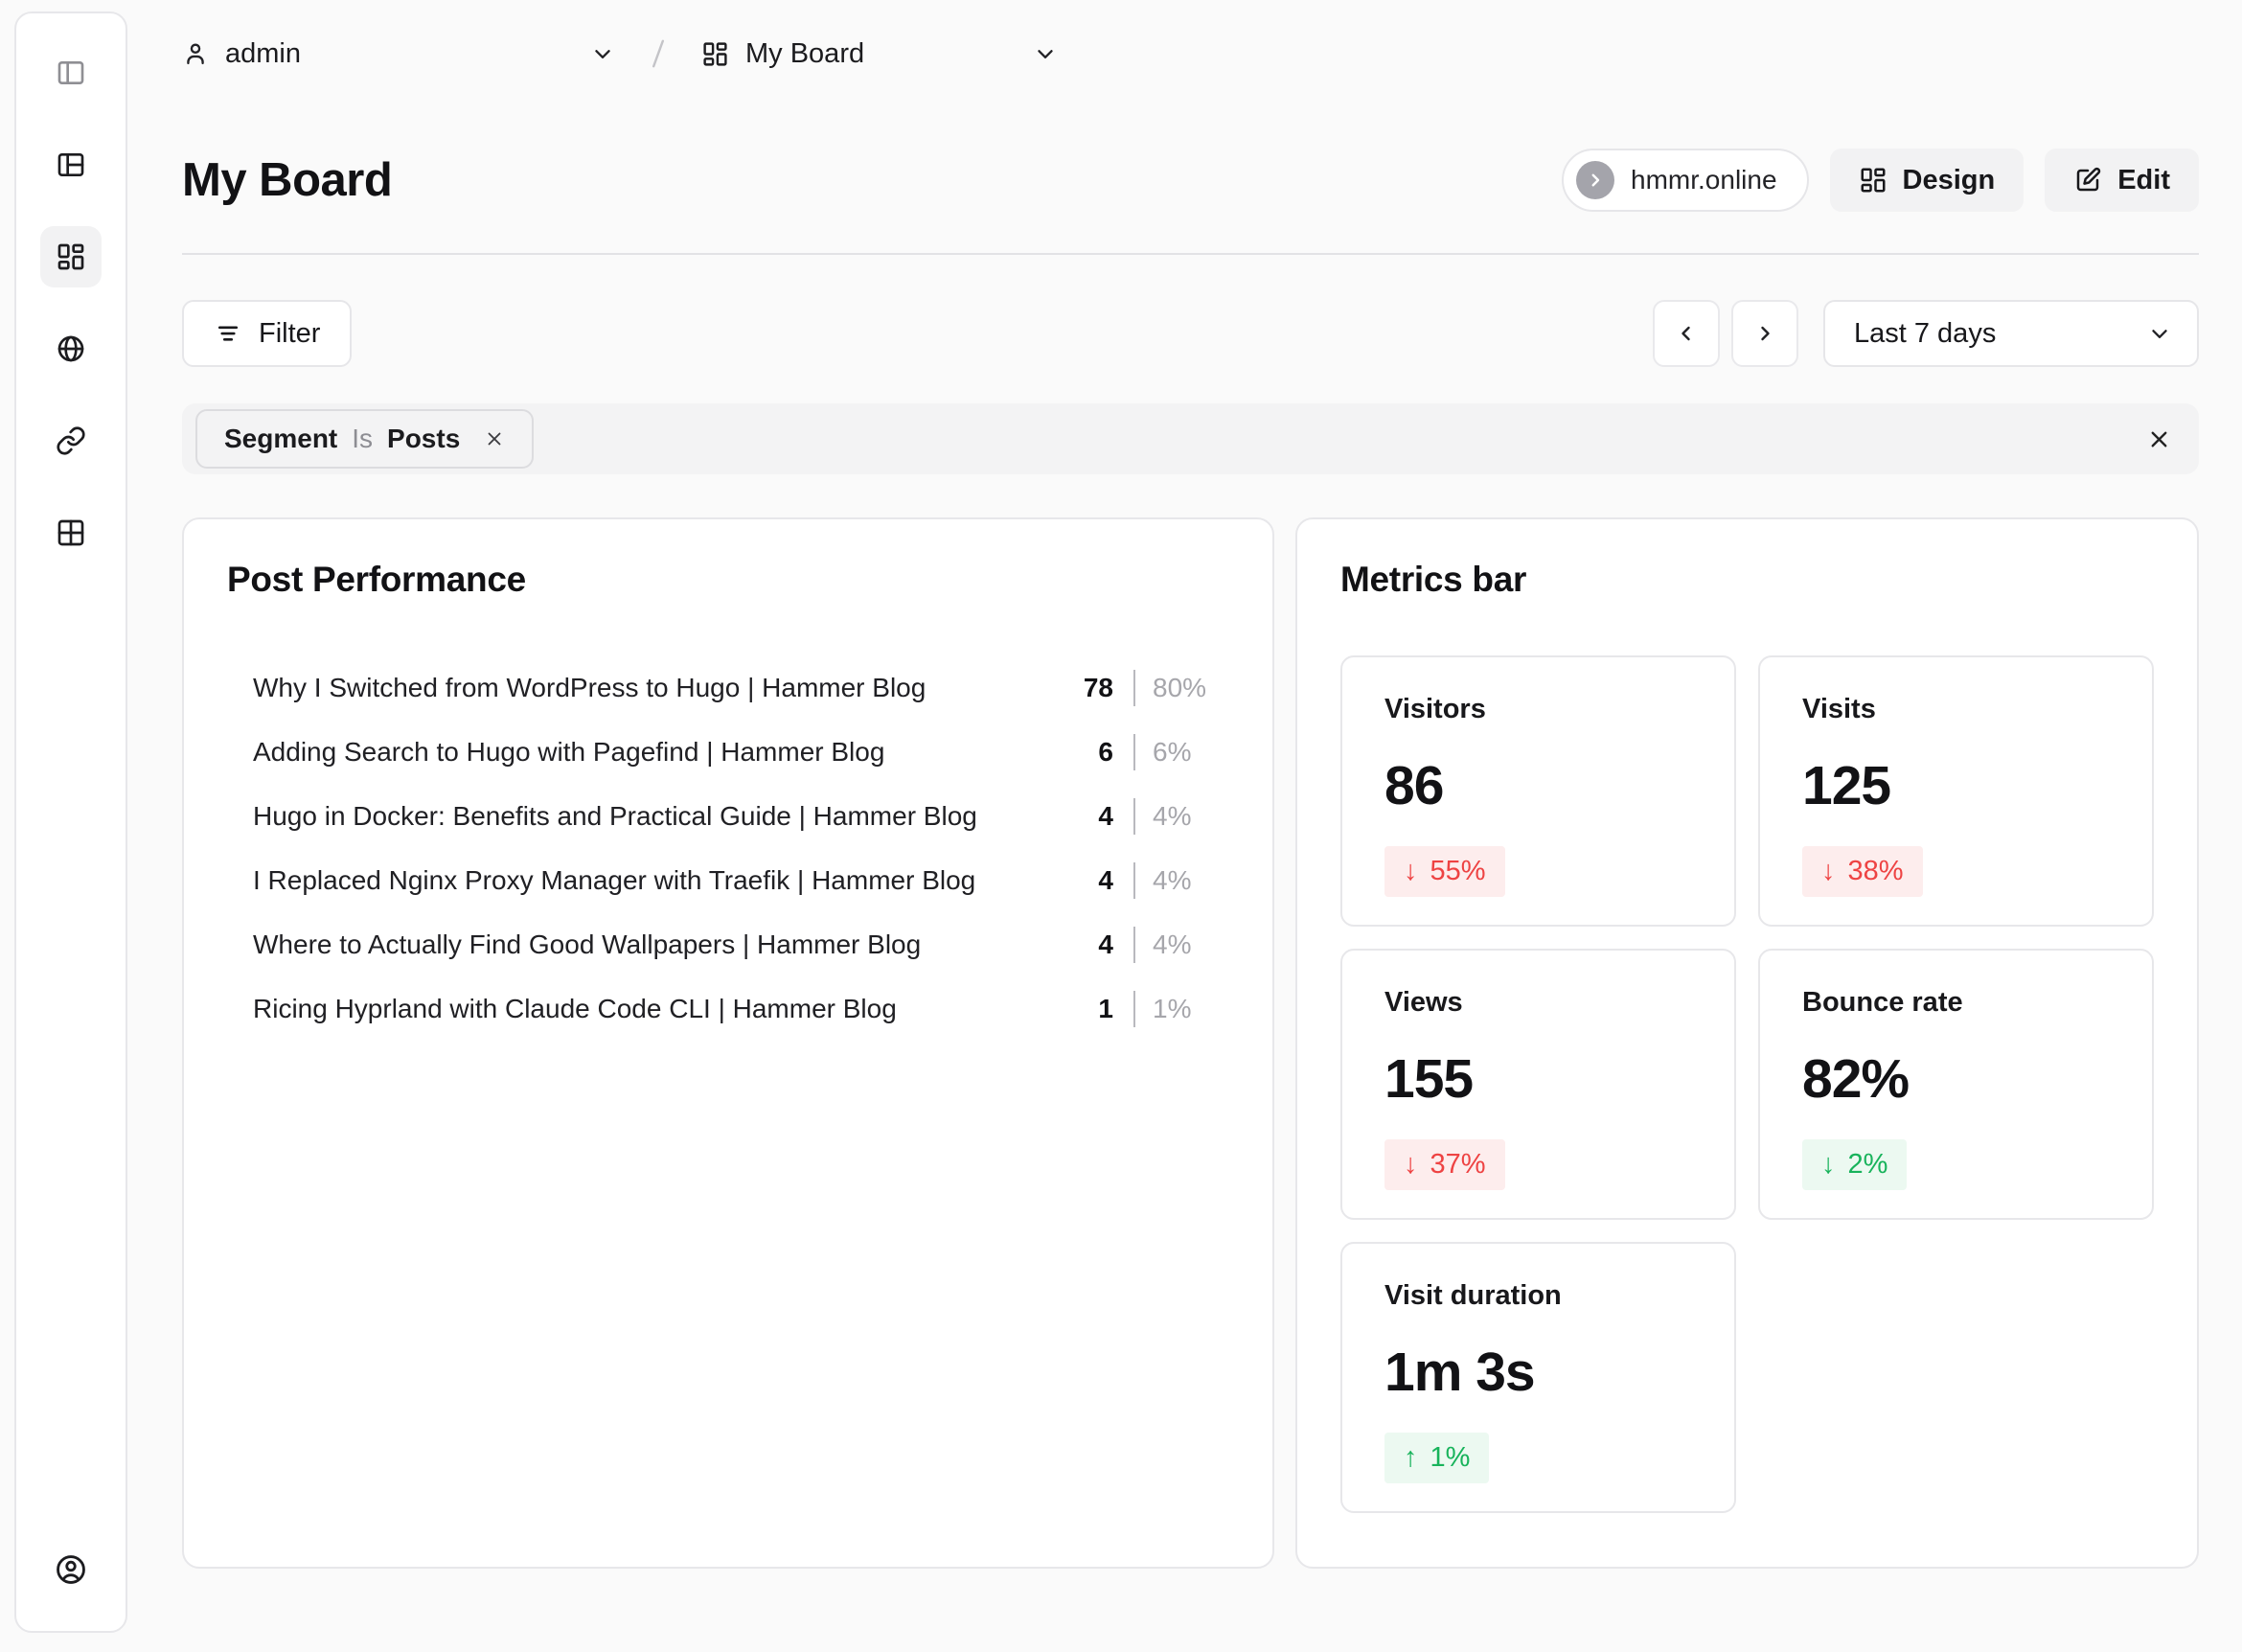 The image size is (2242, 1652). I want to click on change-value: 2%, so click(1867, 1164).